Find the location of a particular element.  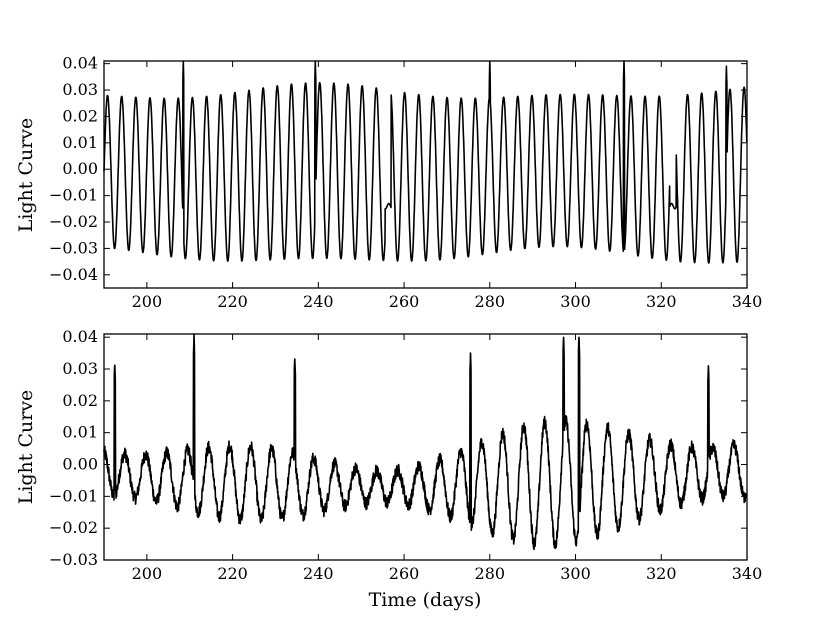

bottom-y-tick-label: −0.02 is located at coordinates (73, 527).